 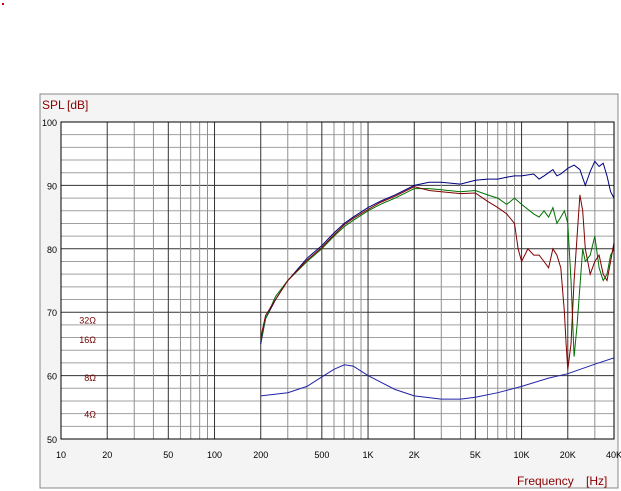 I want to click on impedance-label: 16Ω, so click(x=87, y=340).